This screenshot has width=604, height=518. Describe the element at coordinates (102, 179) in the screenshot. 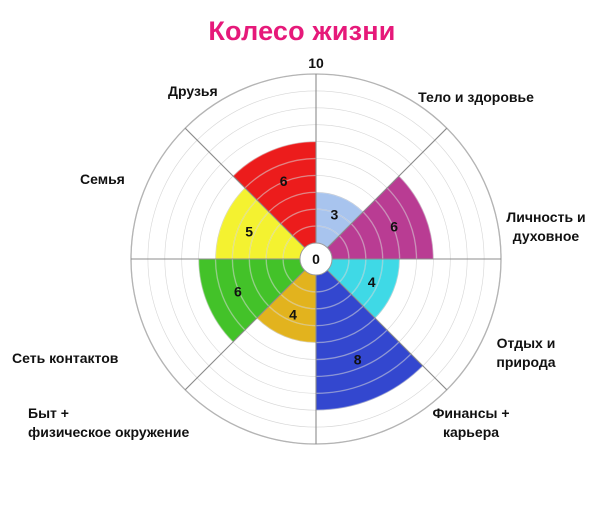

I see `sector-label-family: Семья` at that location.